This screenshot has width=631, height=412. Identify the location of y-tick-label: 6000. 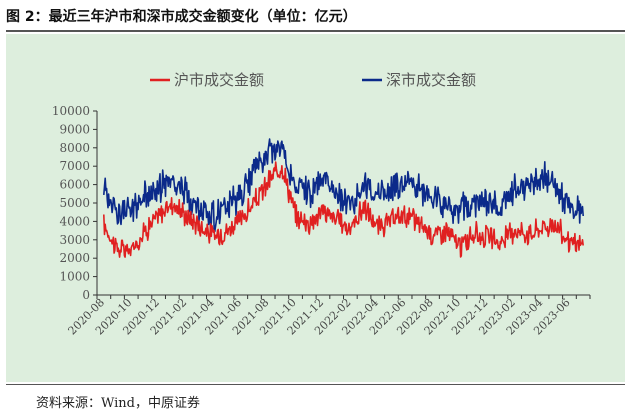
(74, 185).